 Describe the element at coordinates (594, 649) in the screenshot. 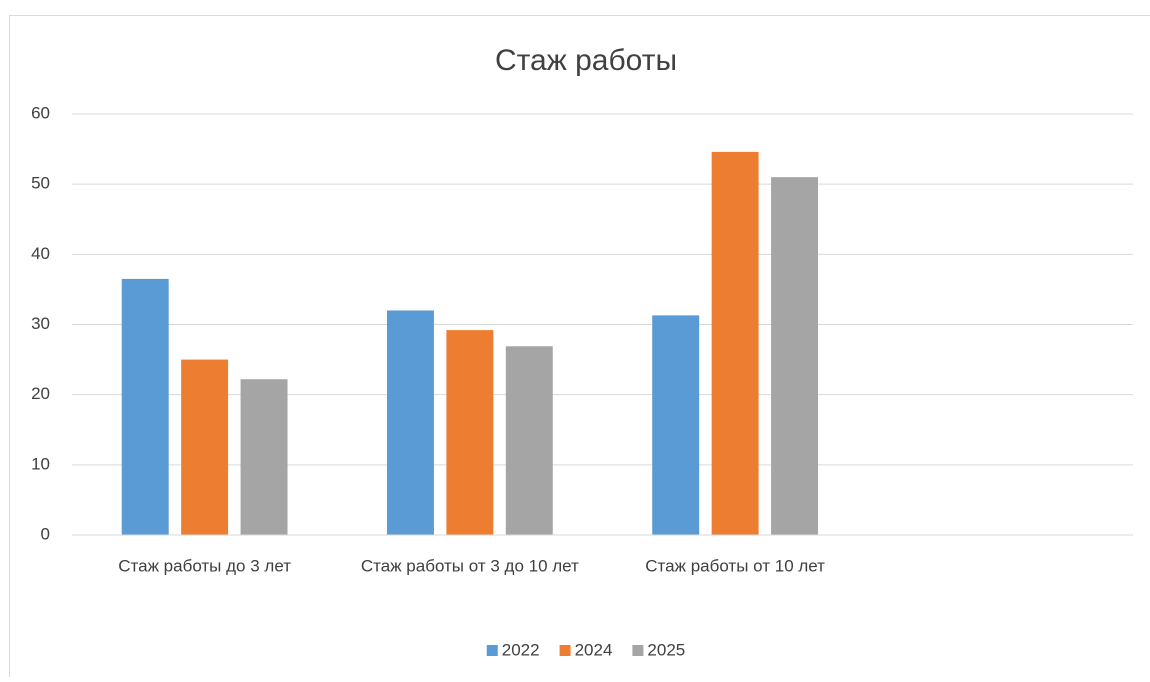

I see `legend-label: 2024` at that location.